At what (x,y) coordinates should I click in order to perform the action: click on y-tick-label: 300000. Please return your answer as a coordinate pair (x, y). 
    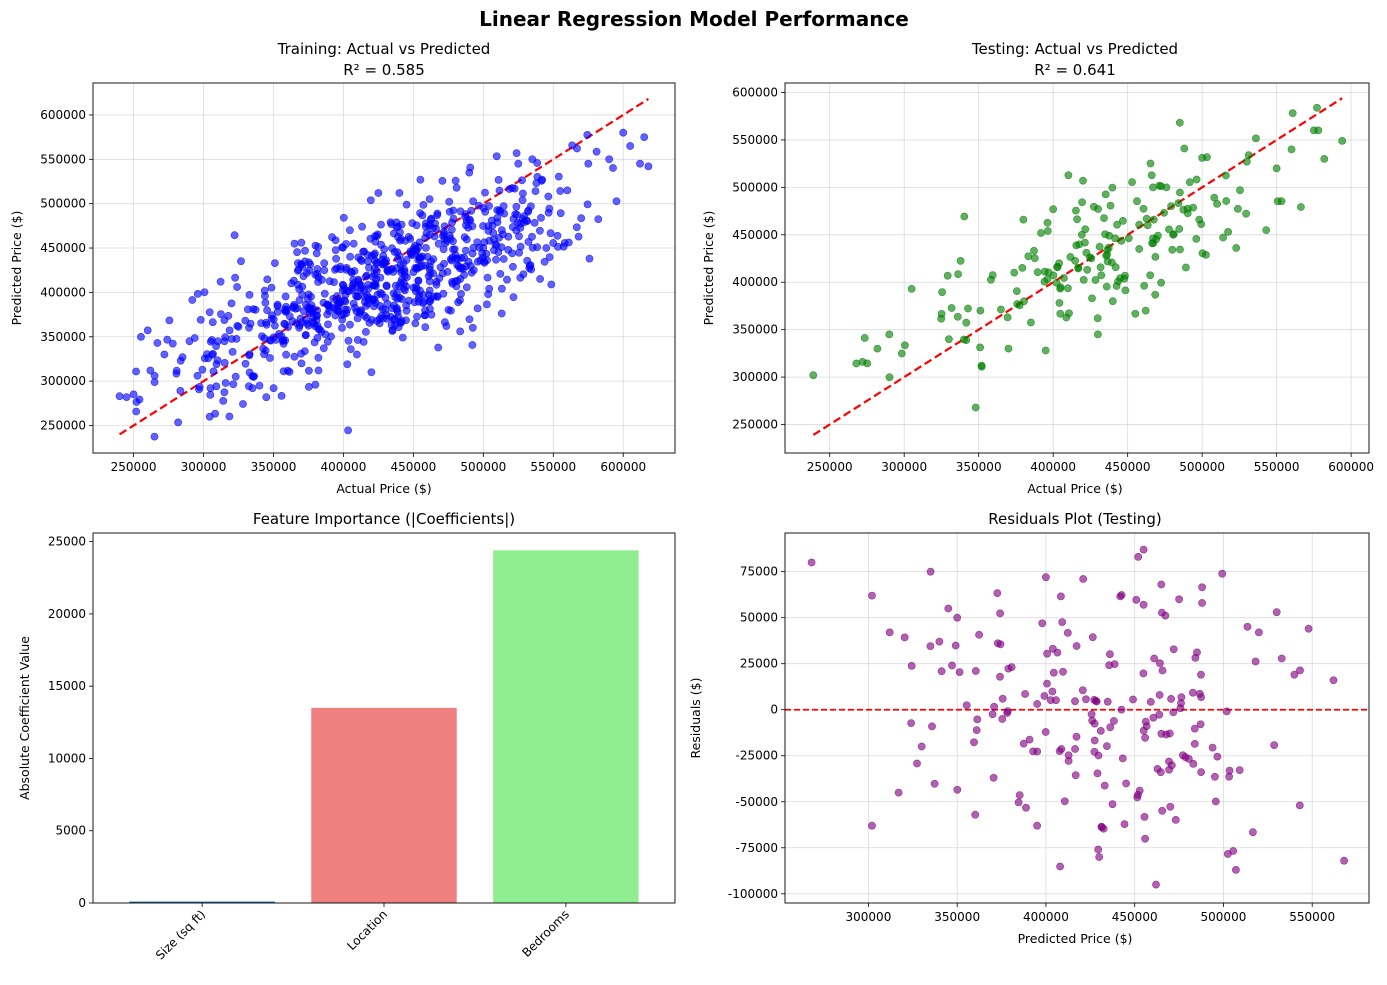
    Looking at the image, I should click on (63, 381).